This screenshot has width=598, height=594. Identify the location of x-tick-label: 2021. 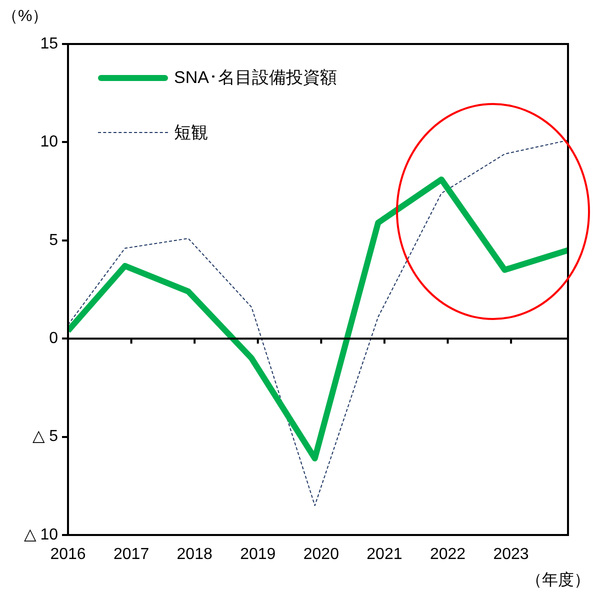
(384, 555).